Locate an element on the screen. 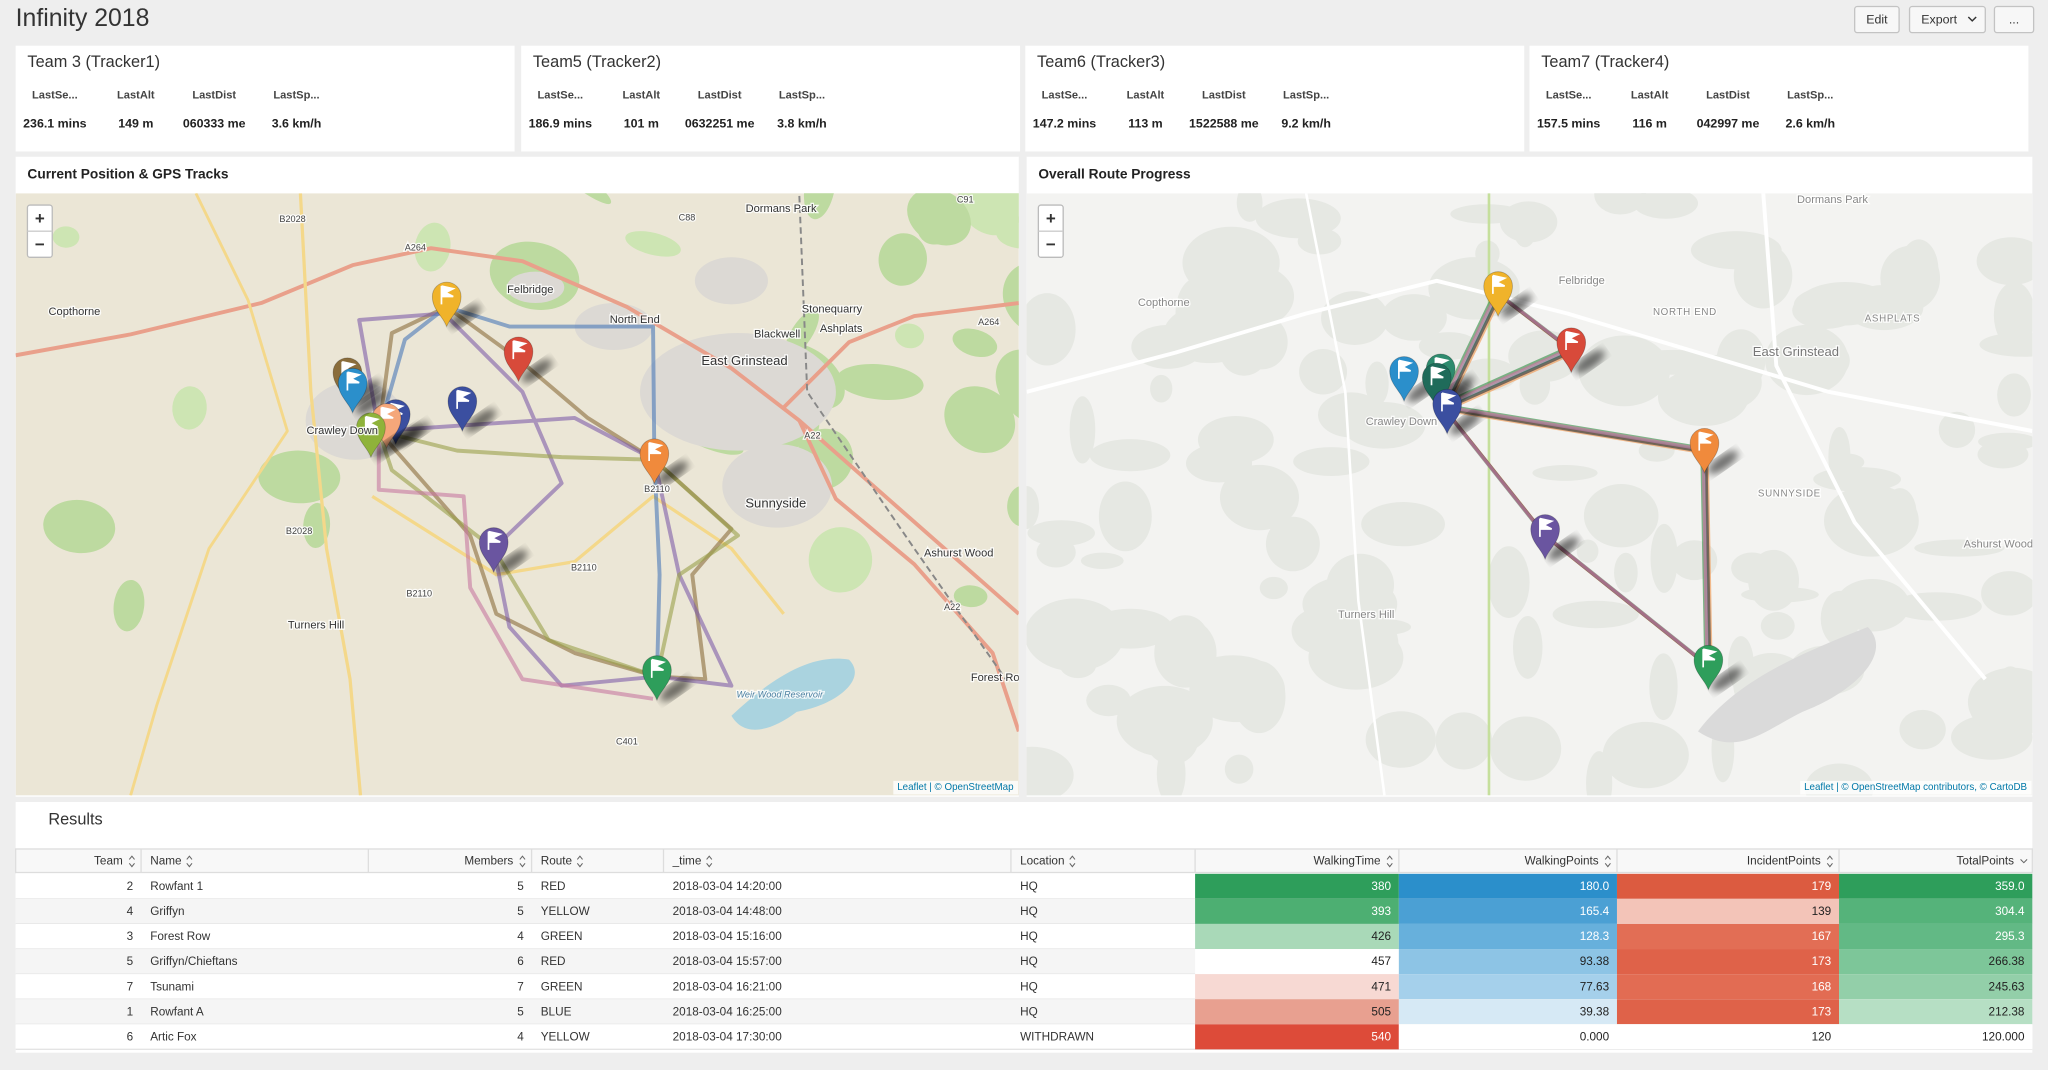 The image size is (2048, 1070). column-header: Name is located at coordinates (166, 860).